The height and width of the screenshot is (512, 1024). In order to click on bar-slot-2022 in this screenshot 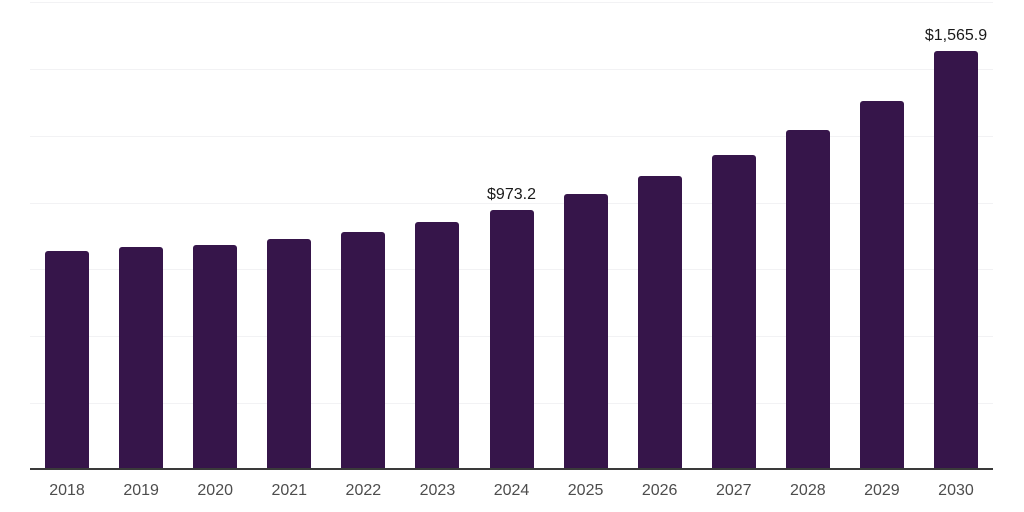, I will do `click(363, 236)`.